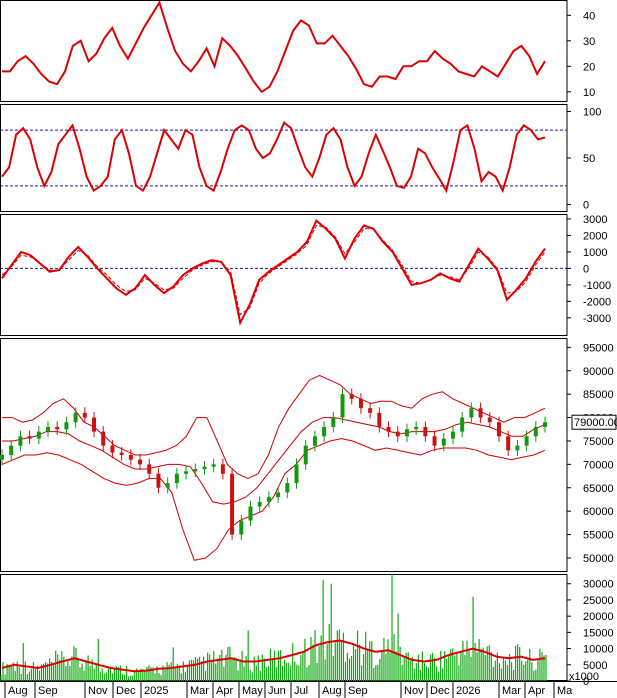 This screenshot has height=698, width=617. What do you see at coordinates (589, 42) in the screenshot?
I see `y-tick-label: 30` at bounding box center [589, 42].